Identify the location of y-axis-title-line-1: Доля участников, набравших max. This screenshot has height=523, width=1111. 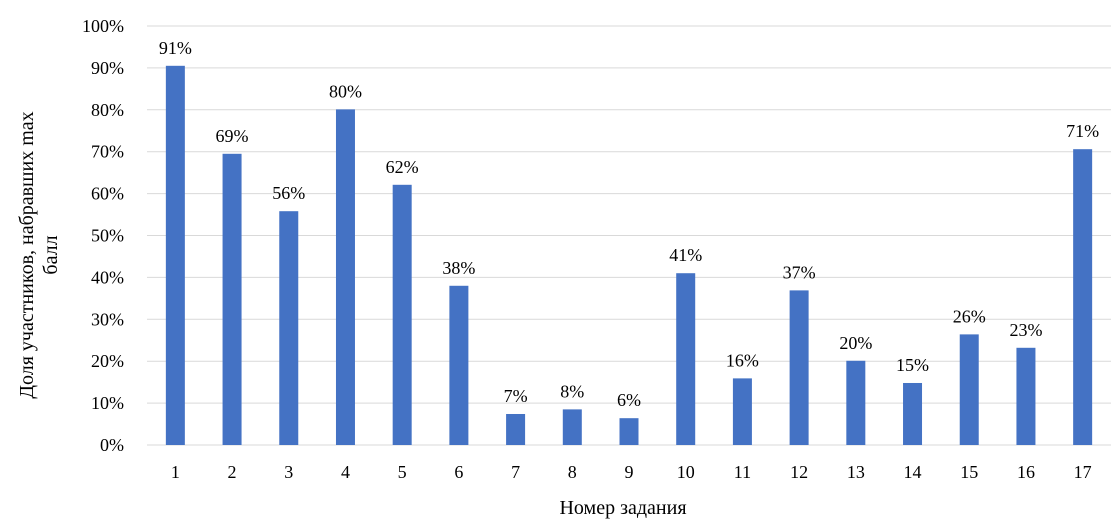
(27, 254).